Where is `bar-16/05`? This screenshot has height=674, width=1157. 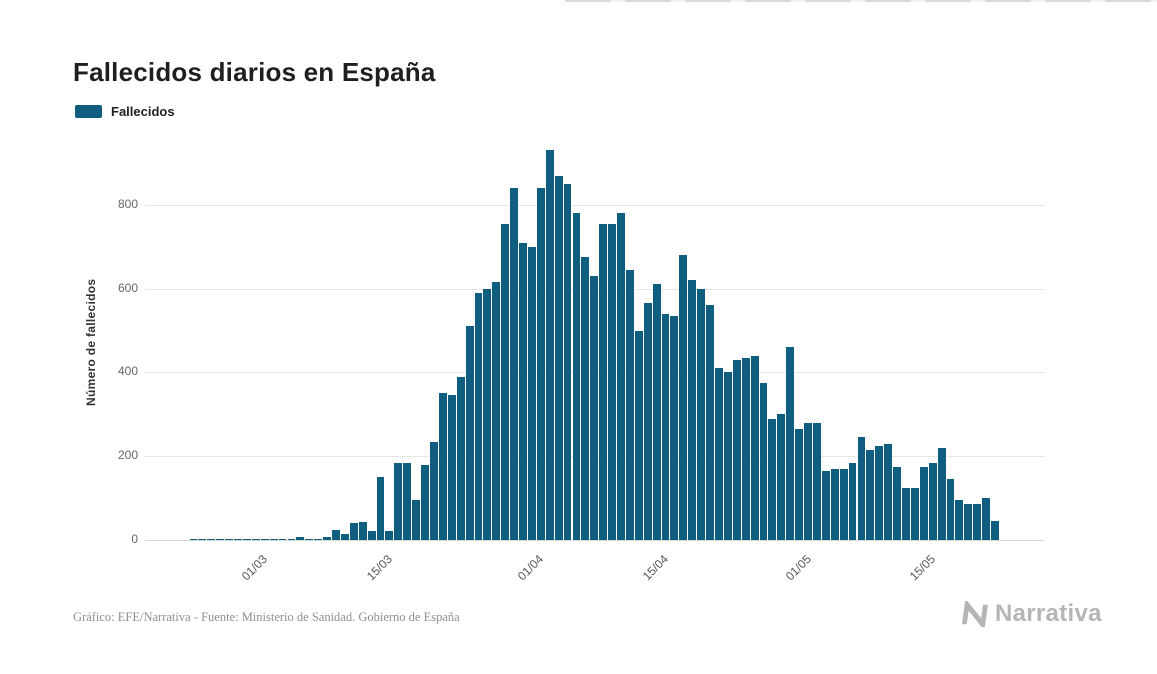 bar-16/05 is located at coordinates (941, 494).